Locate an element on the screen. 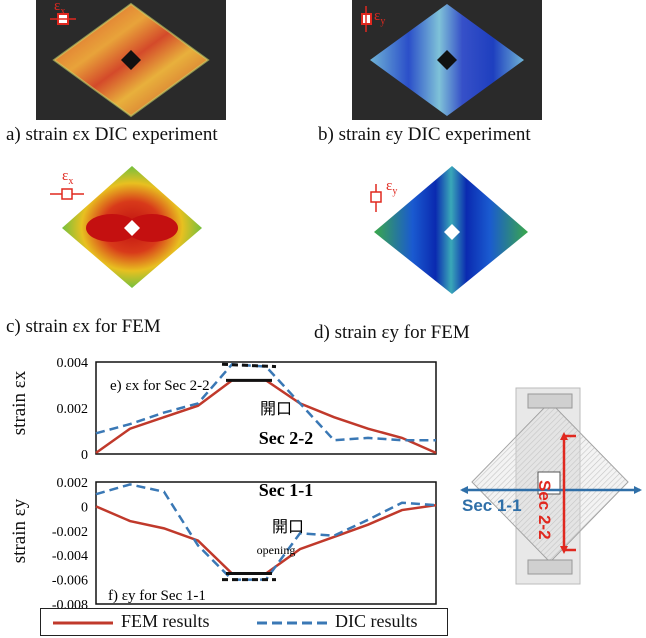 The image size is (646, 638). caption-b: b) strain εy DIC experiment is located at coordinates (424, 134).